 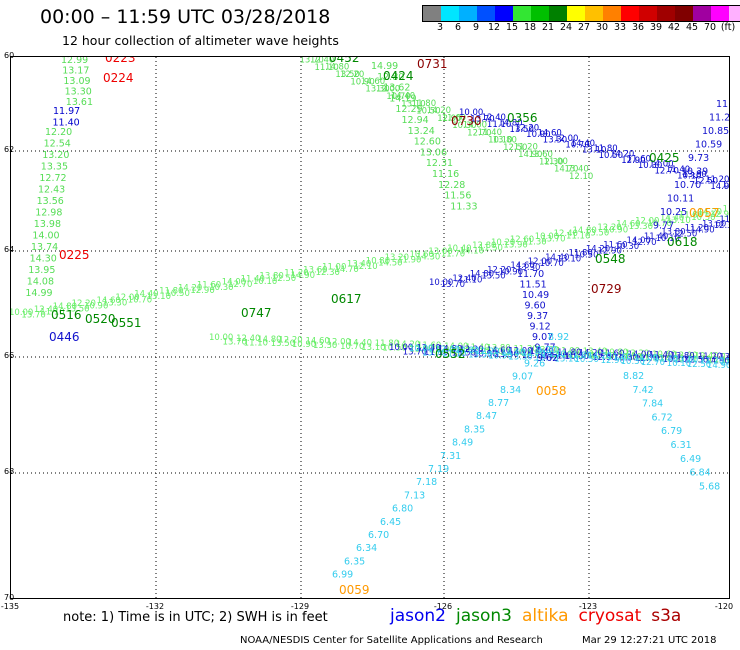 I want to click on jason2-band-ascending: 14.60, so click(x=522, y=266).